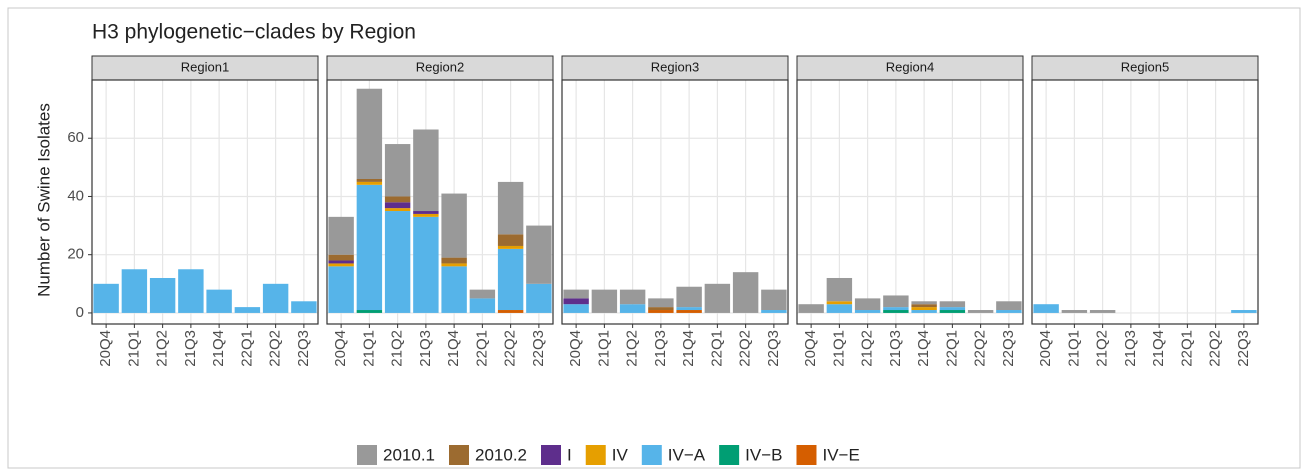 This screenshot has height=476, width=1309. I want to click on legend-label: IV, so click(620, 454).